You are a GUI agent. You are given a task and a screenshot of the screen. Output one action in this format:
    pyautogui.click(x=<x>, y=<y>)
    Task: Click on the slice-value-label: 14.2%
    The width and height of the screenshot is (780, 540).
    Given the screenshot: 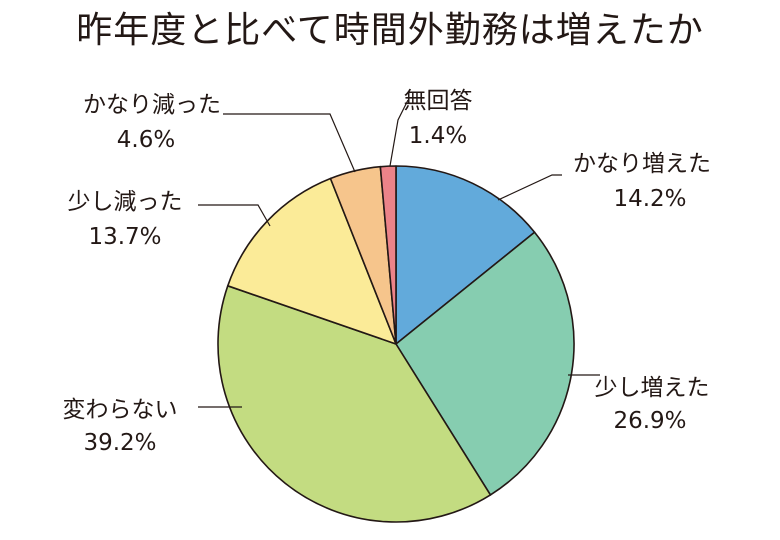 What is the action you would take?
    pyautogui.click(x=649, y=199)
    